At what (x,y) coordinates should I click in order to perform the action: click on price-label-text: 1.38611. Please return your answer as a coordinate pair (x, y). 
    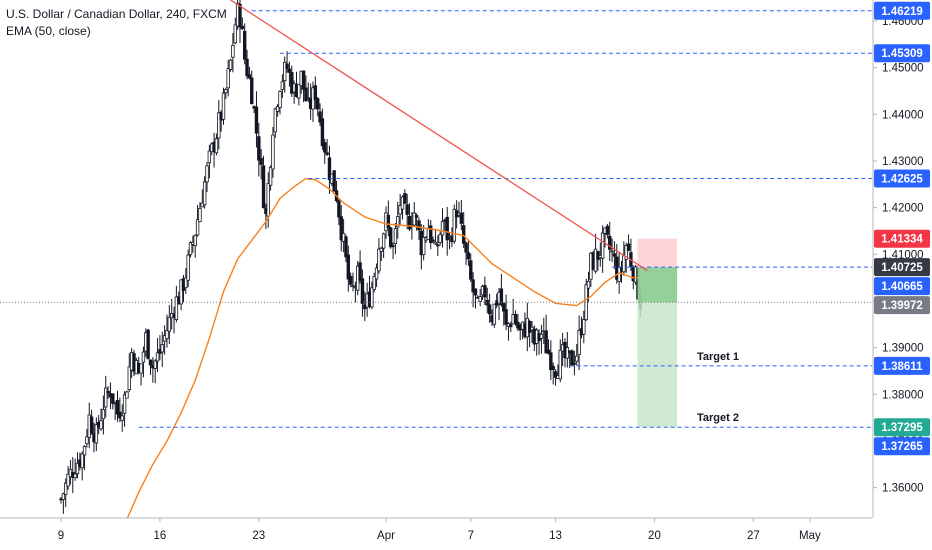
    Looking at the image, I should click on (903, 367).